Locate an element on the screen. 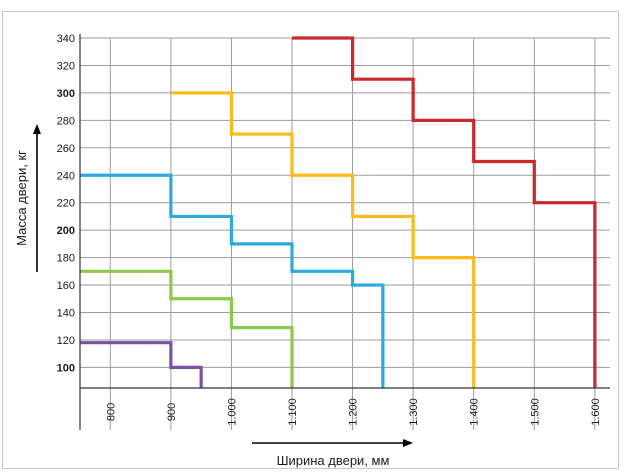  y-axis-title-group: Масса двери, кг is located at coordinates (27, 198).